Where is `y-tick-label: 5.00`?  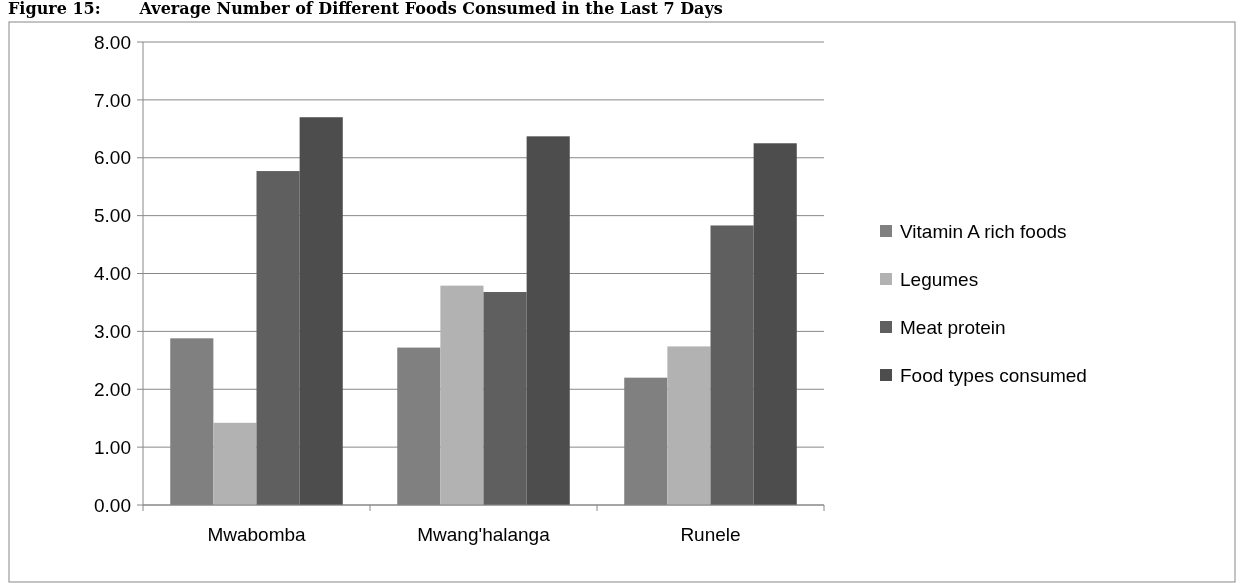 y-tick-label: 5.00 is located at coordinates (112, 216).